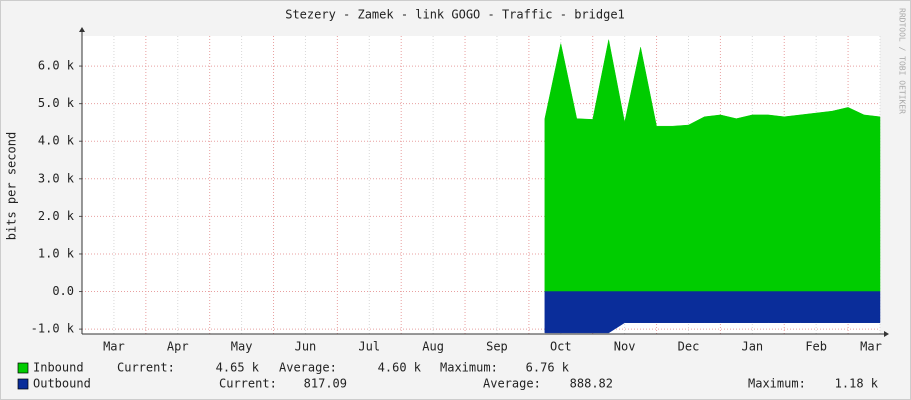  What do you see at coordinates (306, 347) in the screenshot?
I see `x-tick-label: Jun` at bounding box center [306, 347].